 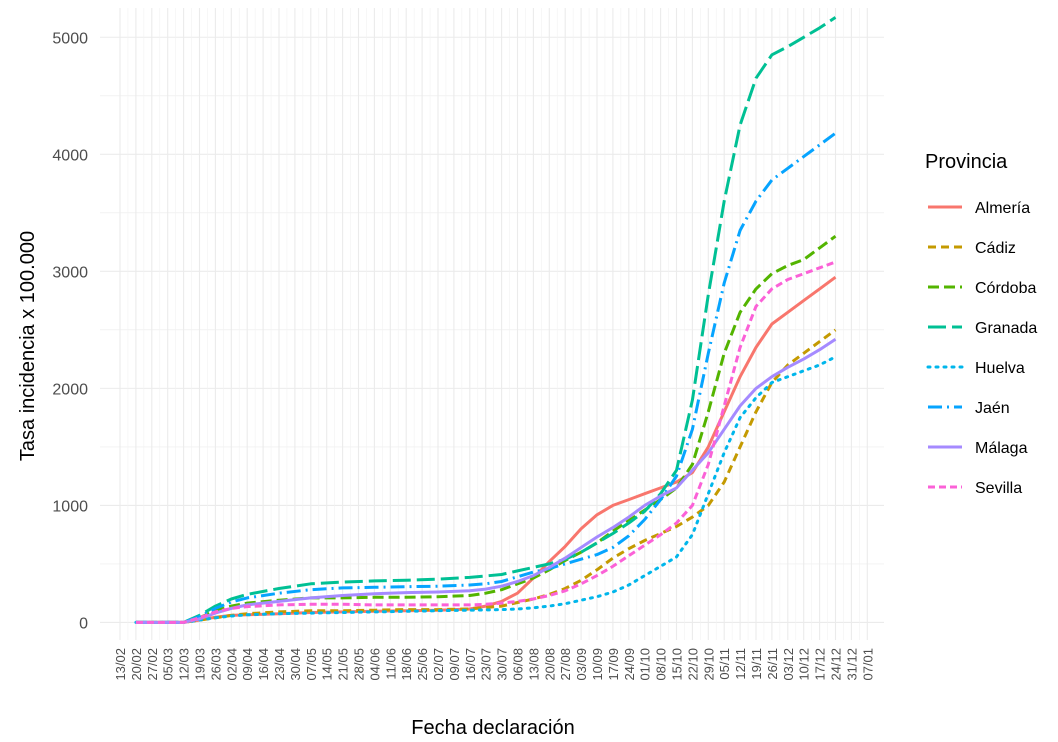 I want to click on x-tick-label: 06/08, so click(x=518, y=664).